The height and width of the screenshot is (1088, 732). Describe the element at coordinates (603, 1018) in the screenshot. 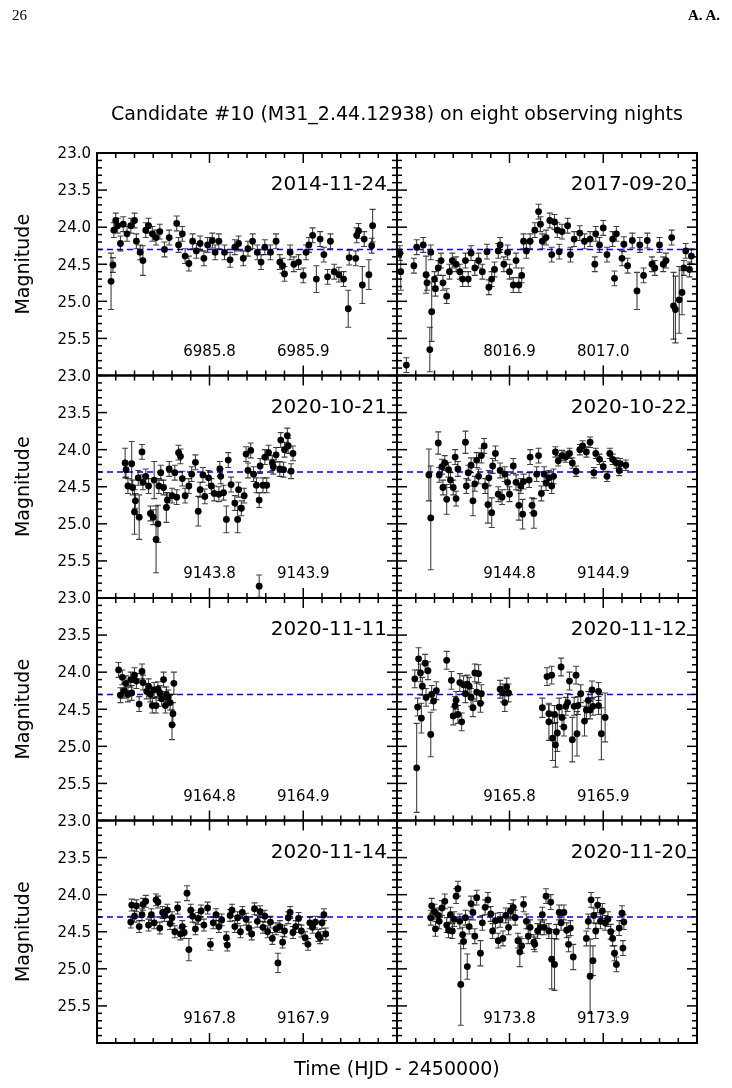

I see `x-tick-label: 9173.9` at that location.